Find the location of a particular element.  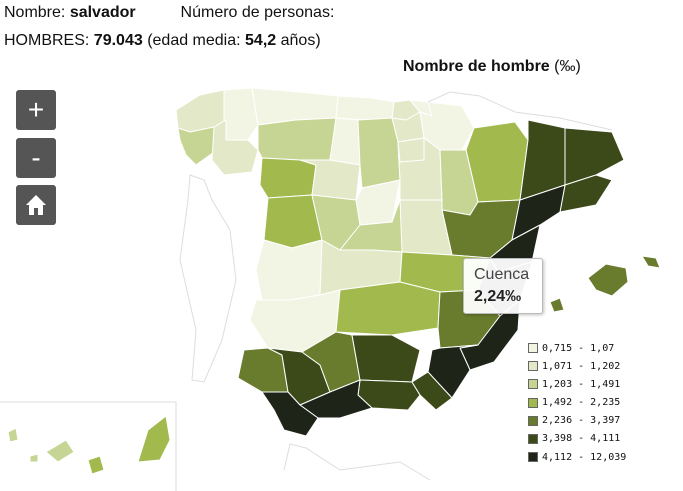

zoom-out-button: - is located at coordinates (36, 158).